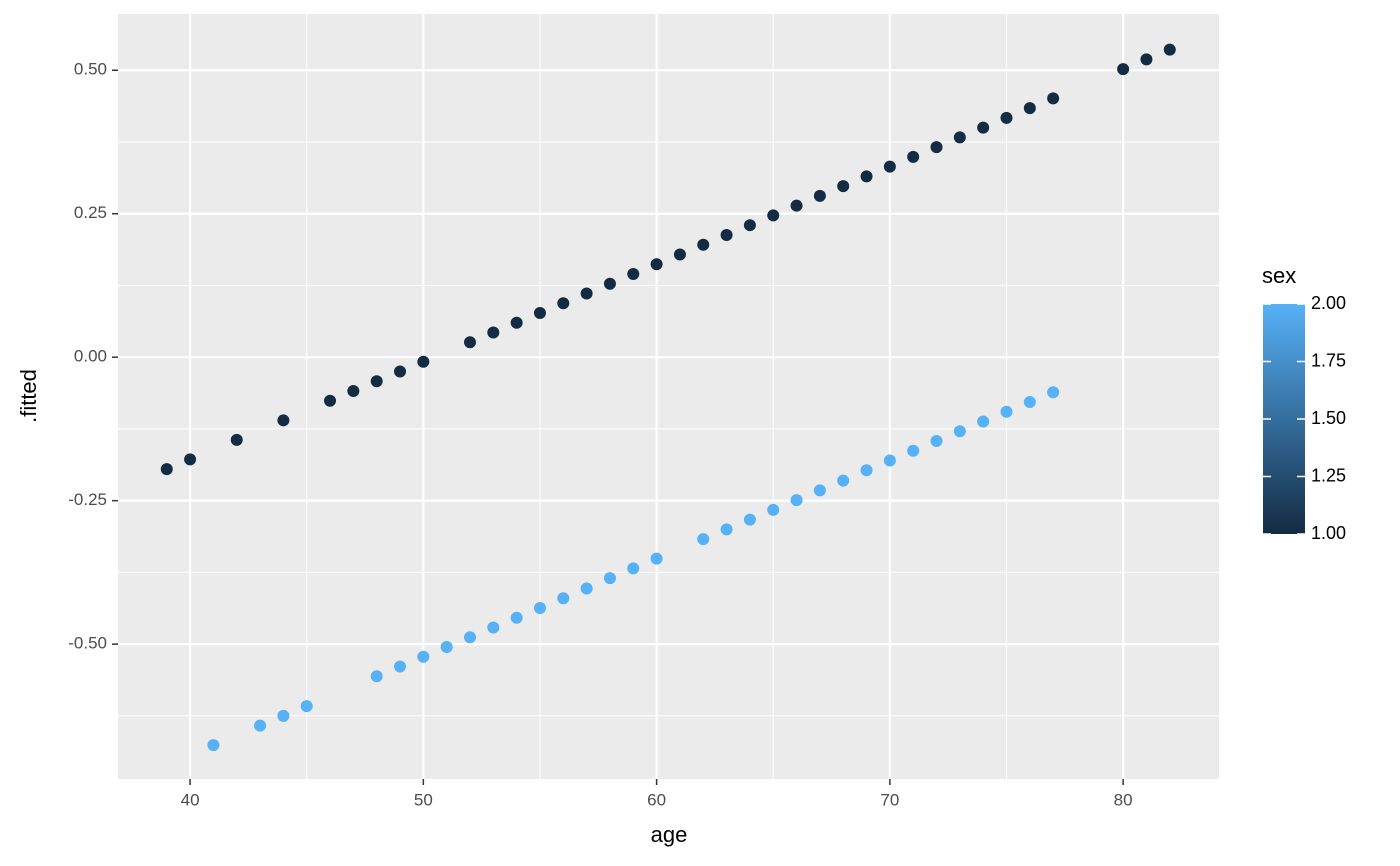 The height and width of the screenshot is (866, 1400). Describe the element at coordinates (669, 834) in the screenshot. I see `x-axis-title: age` at that location.